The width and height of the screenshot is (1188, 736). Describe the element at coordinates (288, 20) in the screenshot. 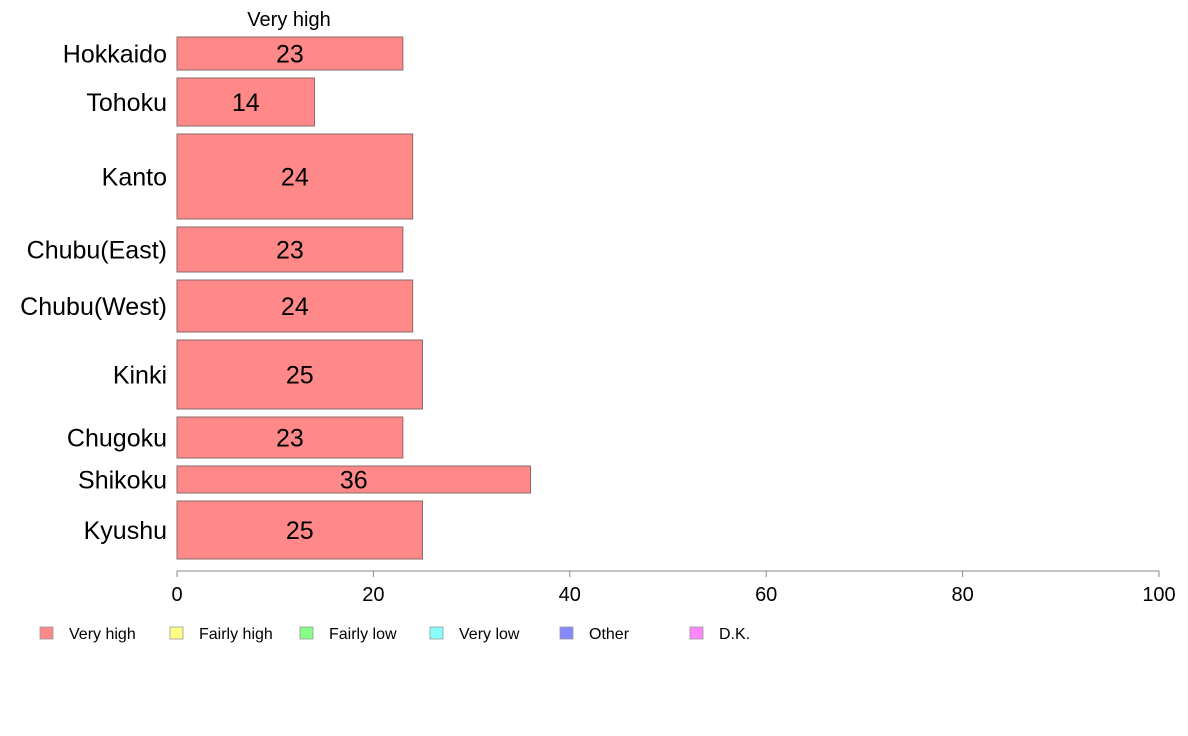

I see `series-title: Very high` at that location.